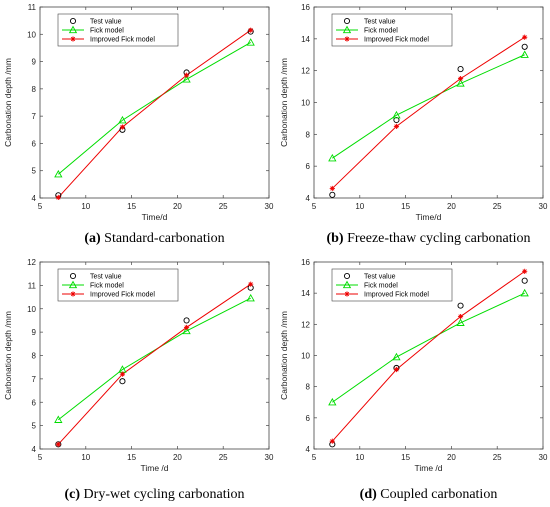 The width and height of the screenshot is (550, 507). I want to click on x-axis-label: Time/d, so click(155, 217).